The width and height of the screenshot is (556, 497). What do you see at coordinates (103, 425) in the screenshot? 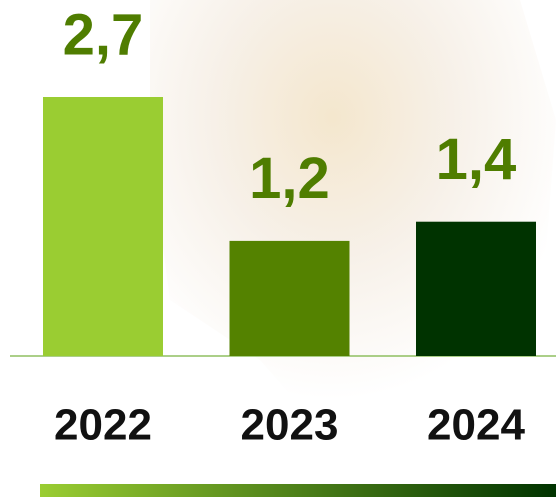
I see `x-tick-label: 2022` at bounding box center [103, 425].